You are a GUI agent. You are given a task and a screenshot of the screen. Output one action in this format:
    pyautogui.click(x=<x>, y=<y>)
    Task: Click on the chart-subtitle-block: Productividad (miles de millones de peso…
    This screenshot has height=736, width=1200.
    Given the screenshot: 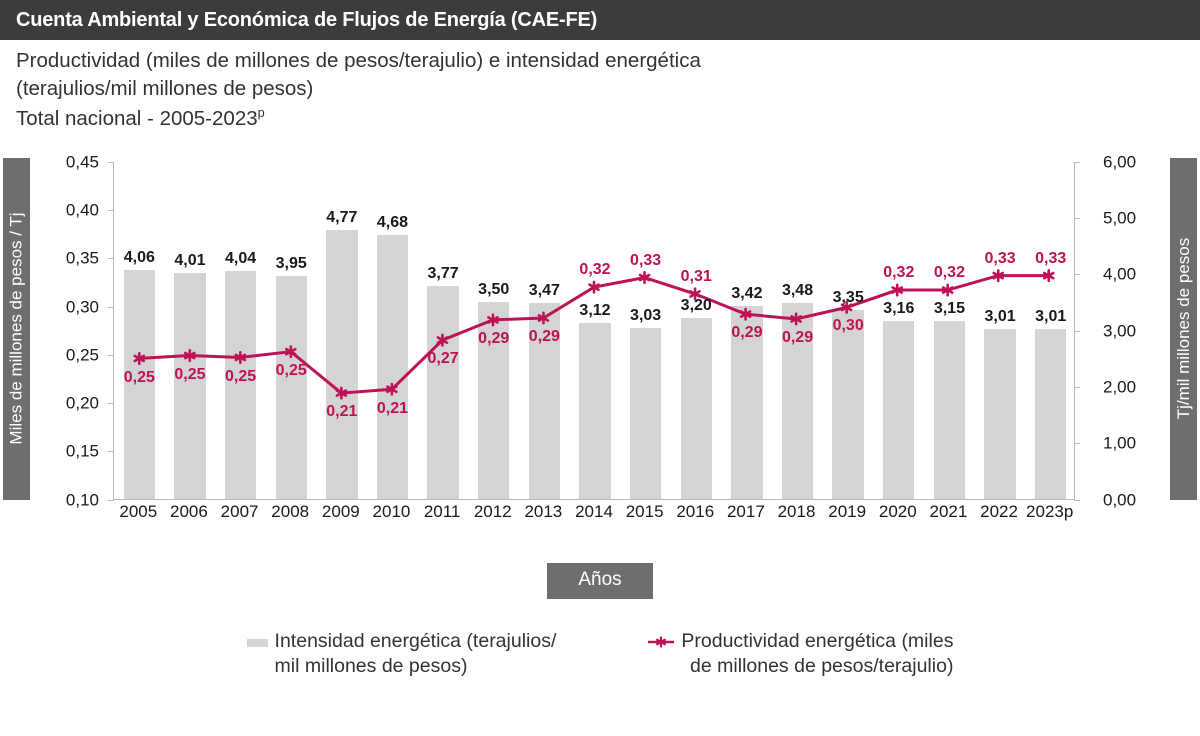 What is the action you would take?
    pyautogui.click(x=600, y=86)
    